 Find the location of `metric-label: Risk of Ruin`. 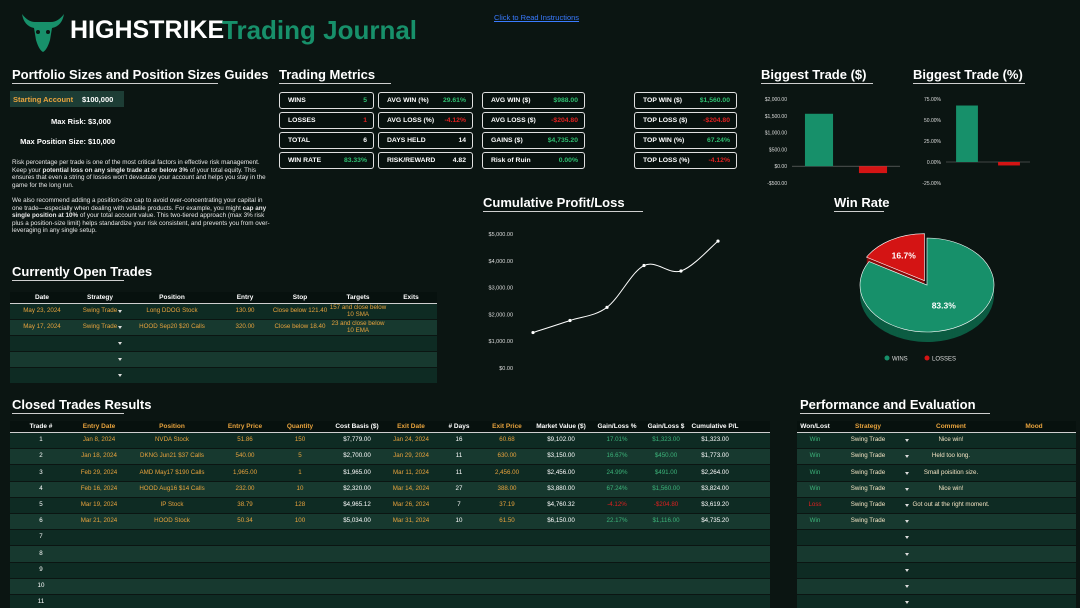

metric-label: Risk of Ruin is located at coordinates (511, 160).